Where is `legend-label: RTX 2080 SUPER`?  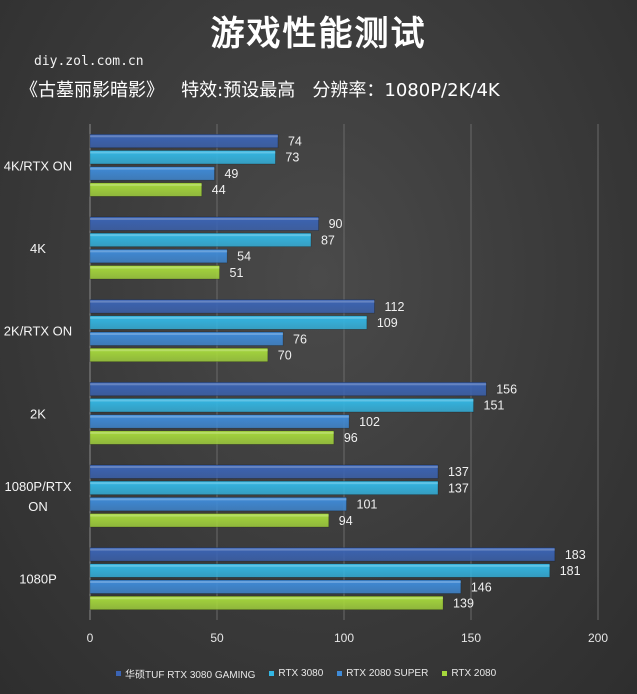
legend-label: RTX 2080 SUPER is located at coordinates (387, 673).